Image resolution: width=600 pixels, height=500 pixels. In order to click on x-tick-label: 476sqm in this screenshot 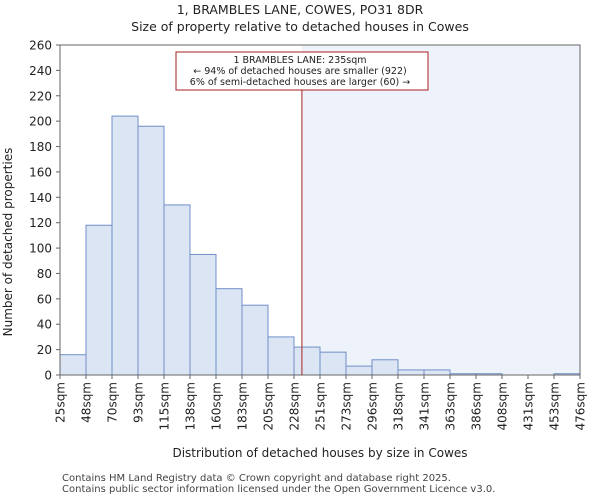, I will do `click(581, 406)`.